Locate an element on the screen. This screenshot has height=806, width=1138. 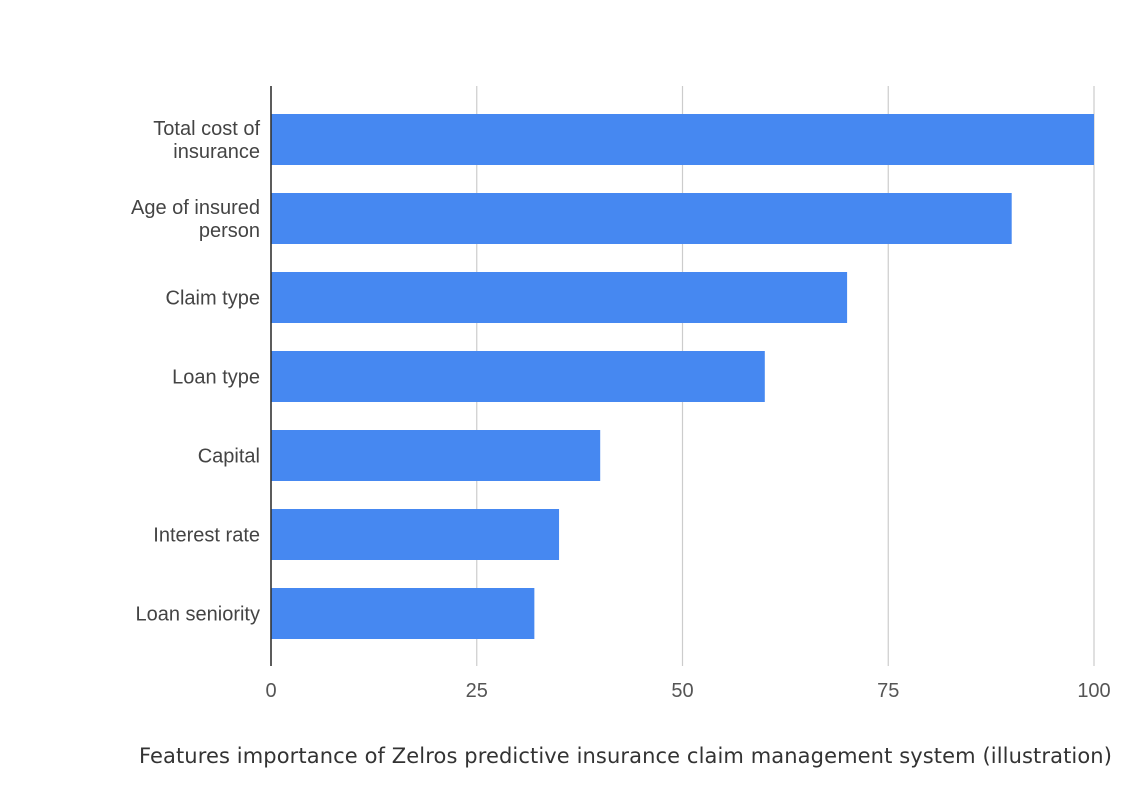
category-label: Age of insured person is located at coordinates (195, 219).